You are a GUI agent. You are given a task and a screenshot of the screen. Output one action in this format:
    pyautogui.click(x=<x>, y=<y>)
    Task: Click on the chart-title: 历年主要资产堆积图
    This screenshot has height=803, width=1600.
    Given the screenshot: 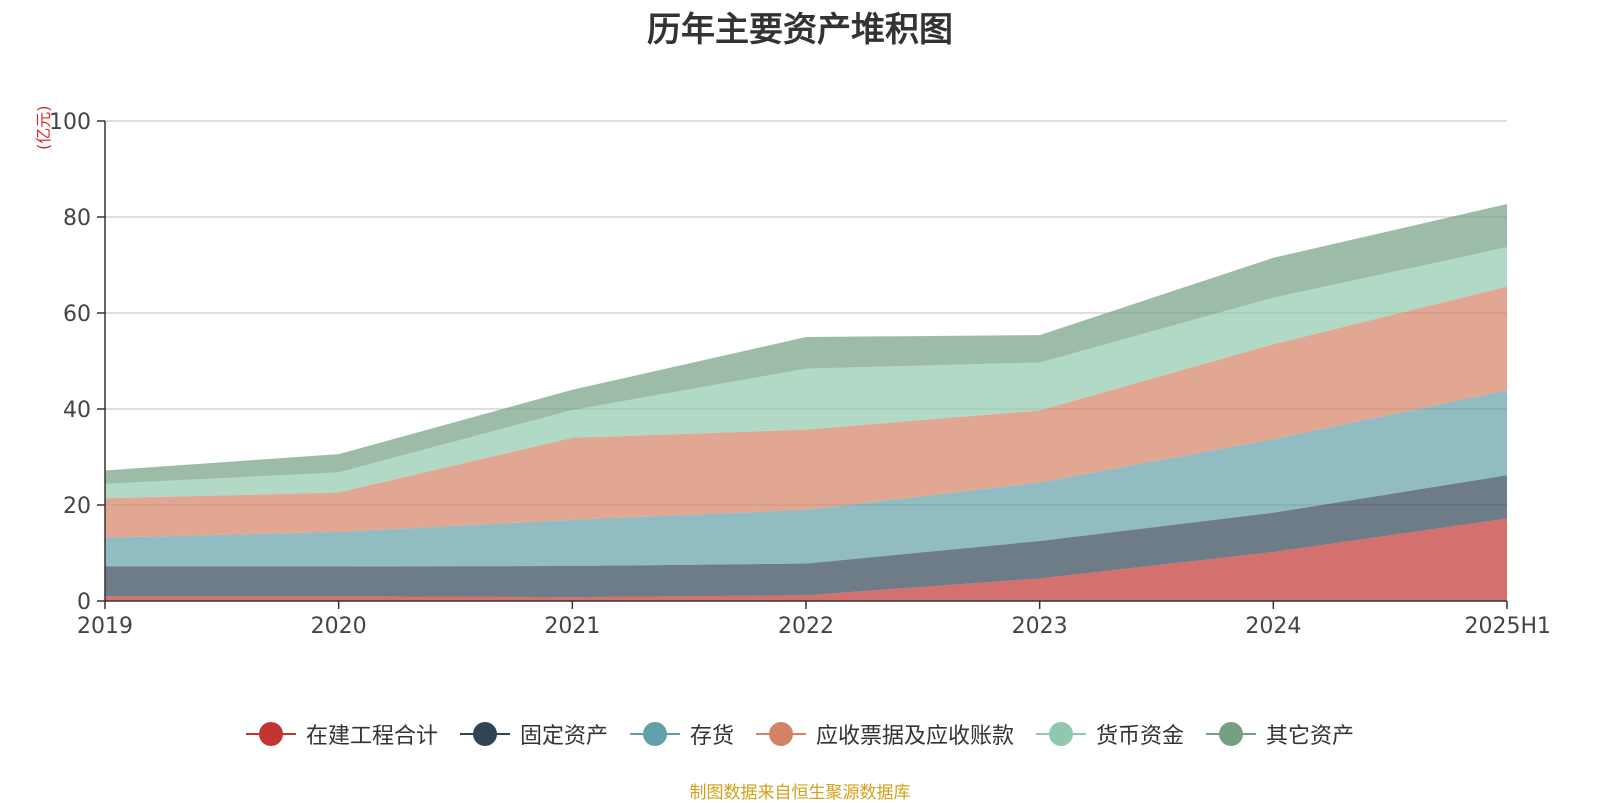 What is the action you would take?
    pyautogui.click(x=800, y=30)
    